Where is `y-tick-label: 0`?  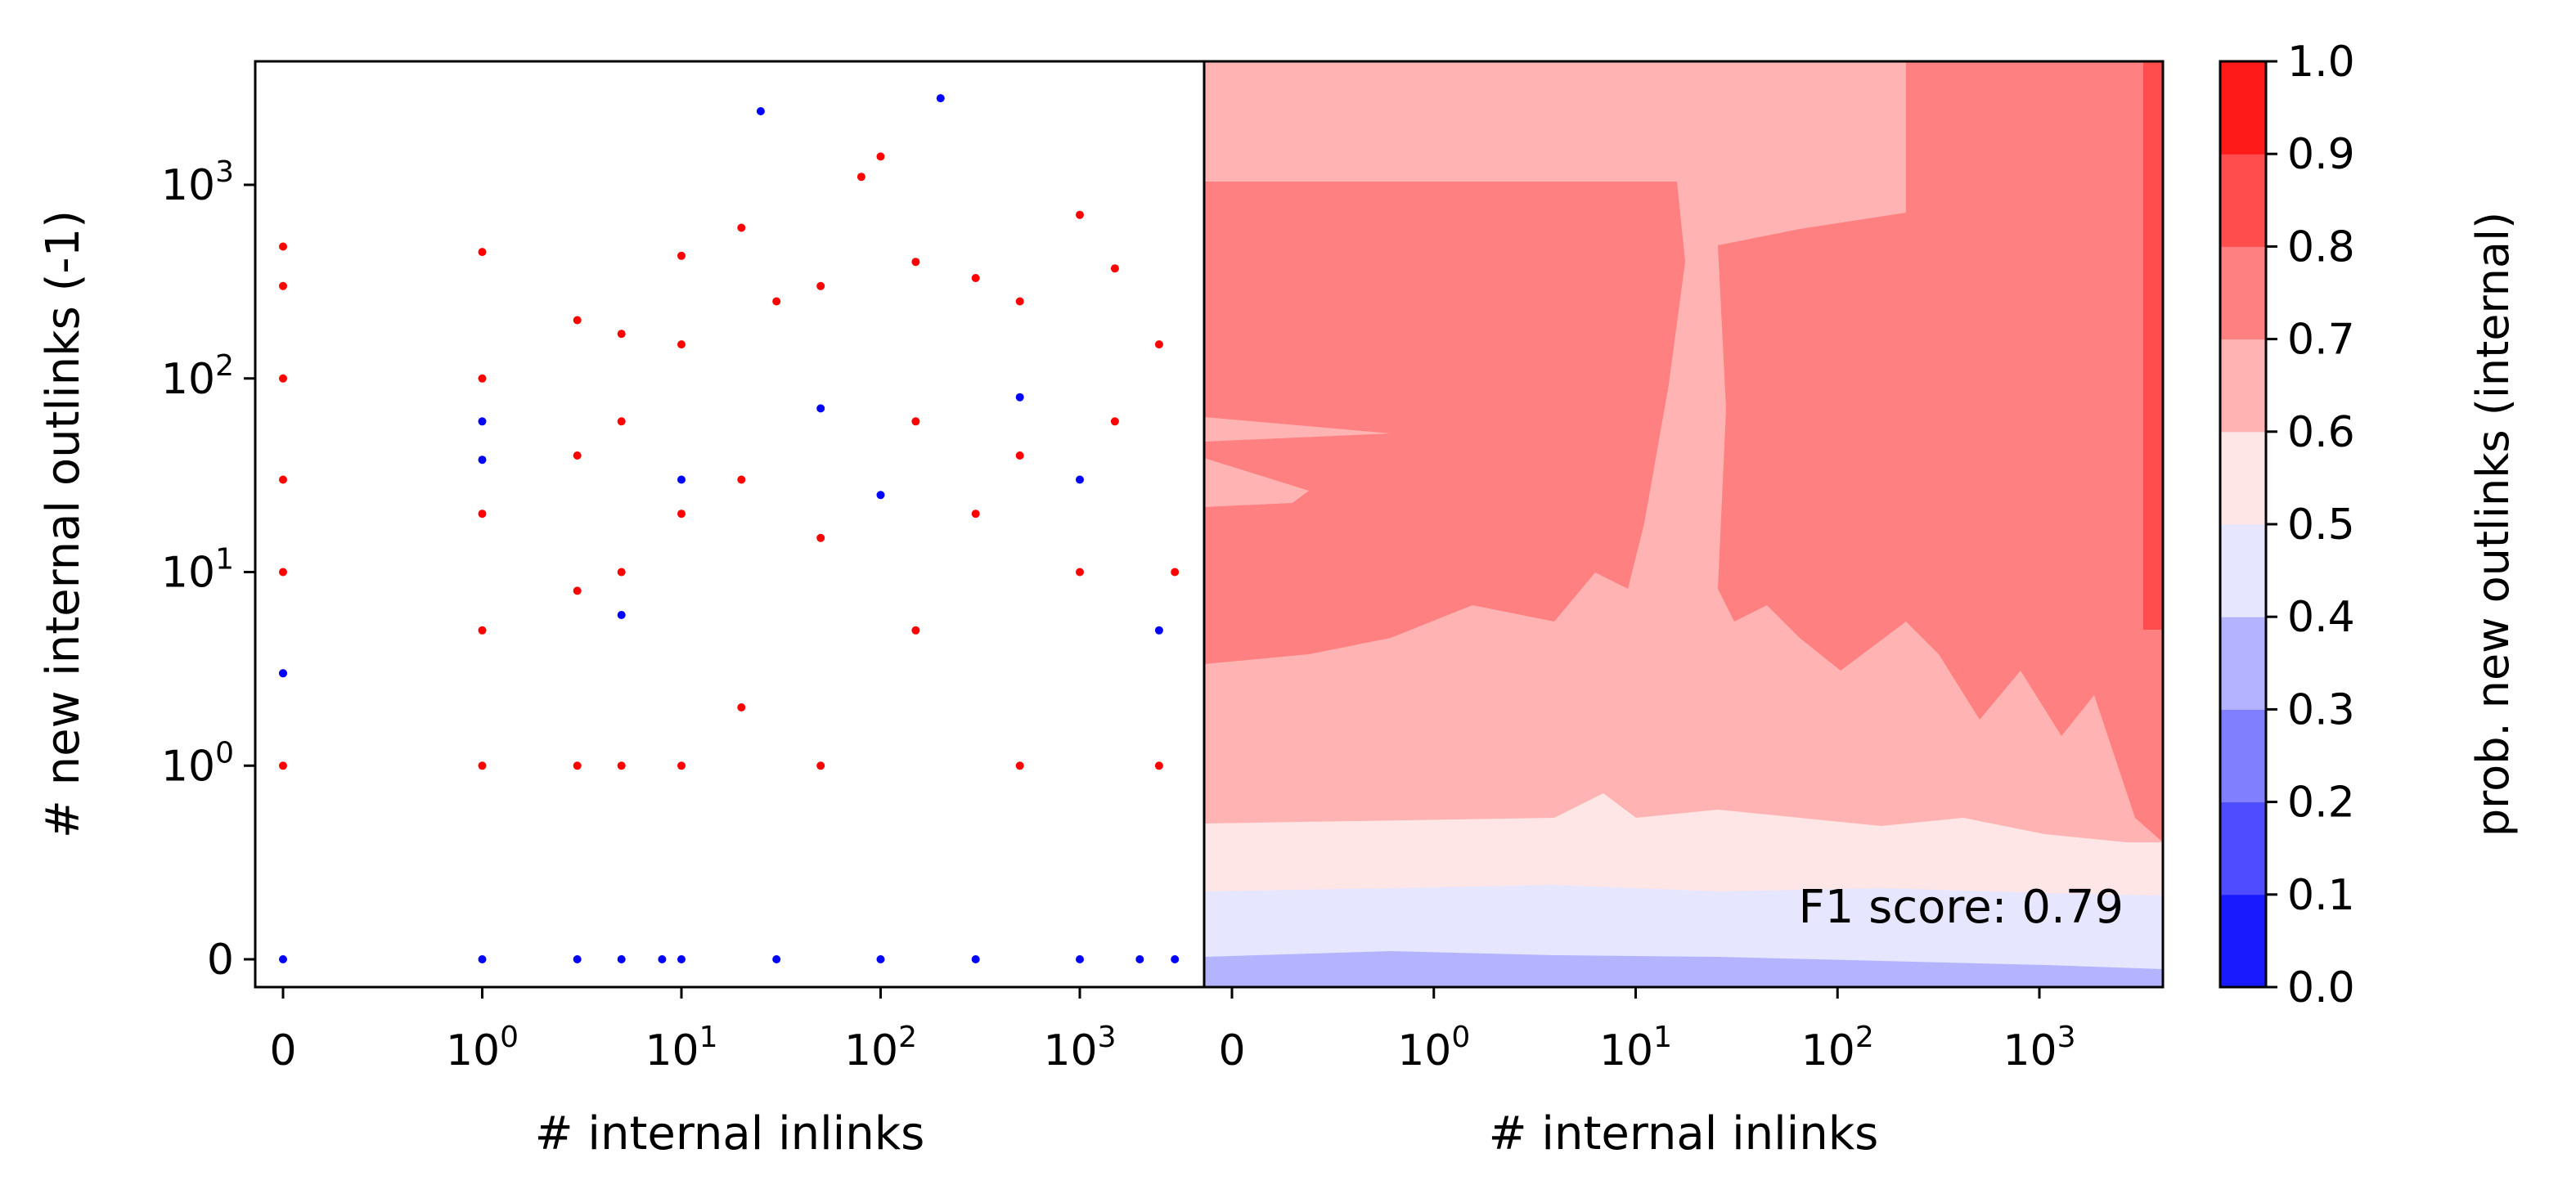 y-tick-label: 0 is located at coordinates (221, 960).